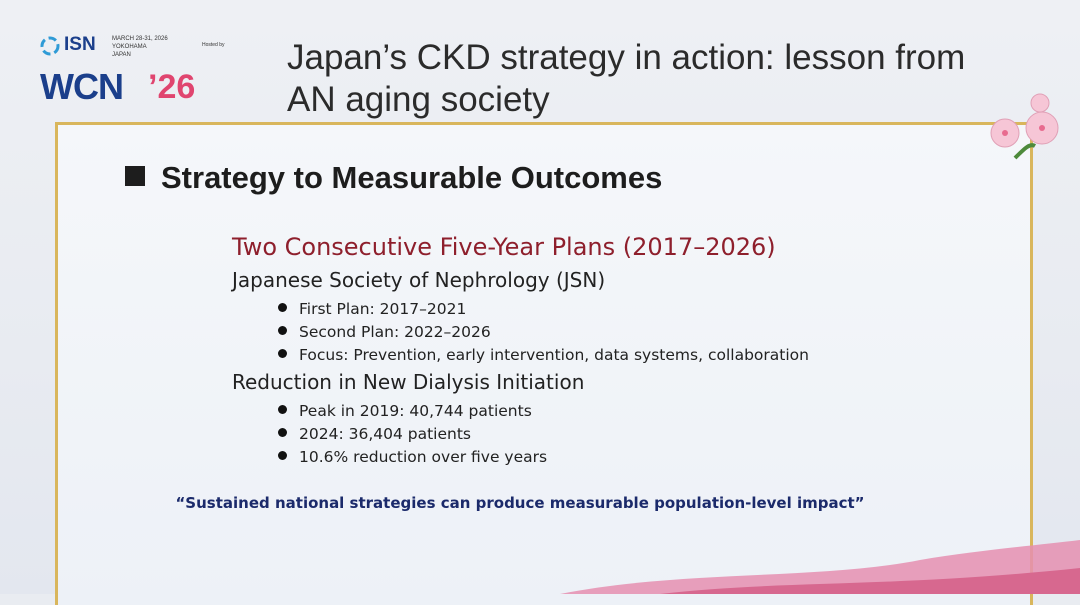 The width and height of the screenshot is (1080, 605). I want to click on group-title: Japanese Society of Nephrology (JSN), so click(419, 280).